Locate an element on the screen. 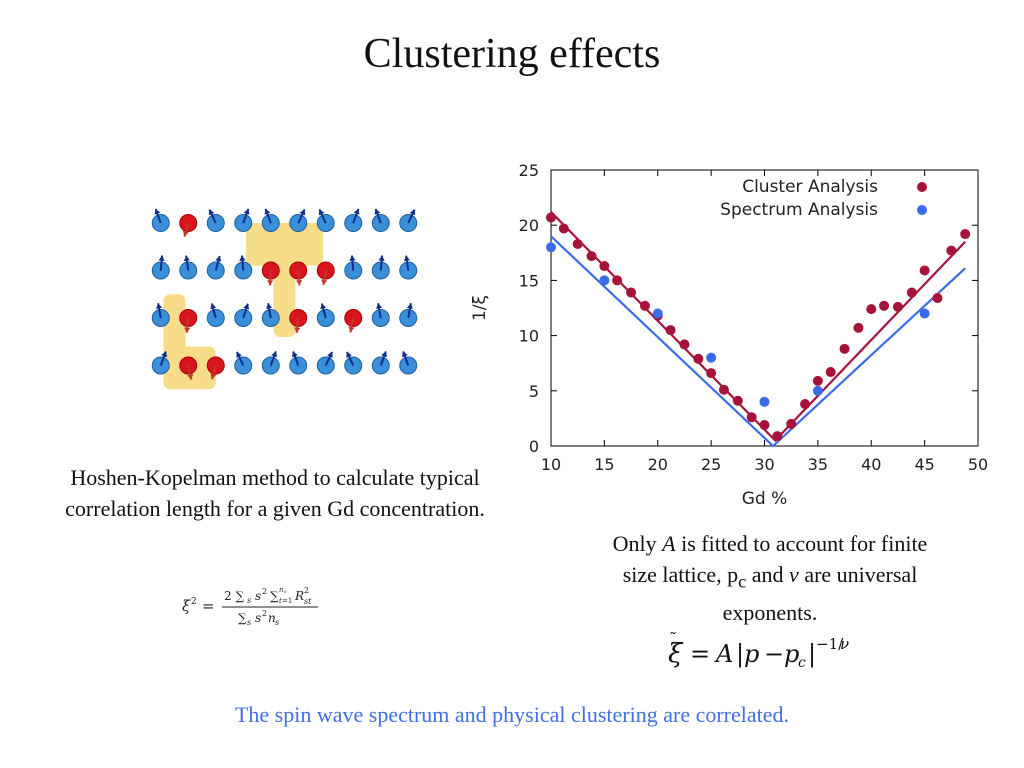 This screenshot has height=768, width=1024. fit-caption-part4: are universal exponents. is located at coordinates (820, 594).